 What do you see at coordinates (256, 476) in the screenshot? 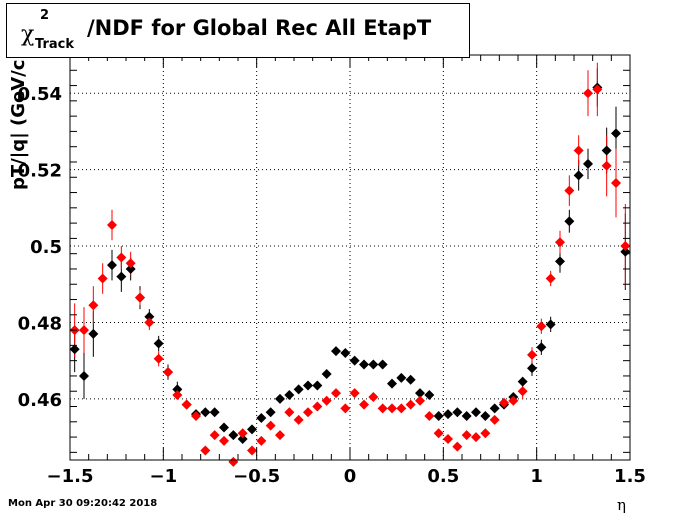
I see `x-tick-label: −0.5` at bounding box center [256, 476].